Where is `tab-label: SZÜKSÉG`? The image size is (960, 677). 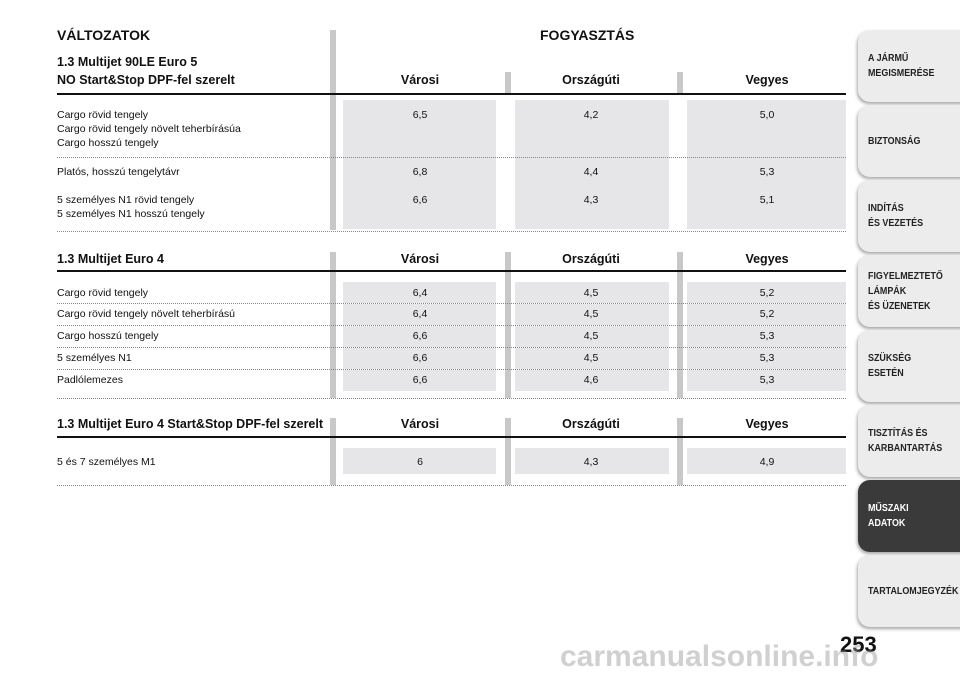 tab-label: SZÜKSÉG is located at coordinates (890, 358).